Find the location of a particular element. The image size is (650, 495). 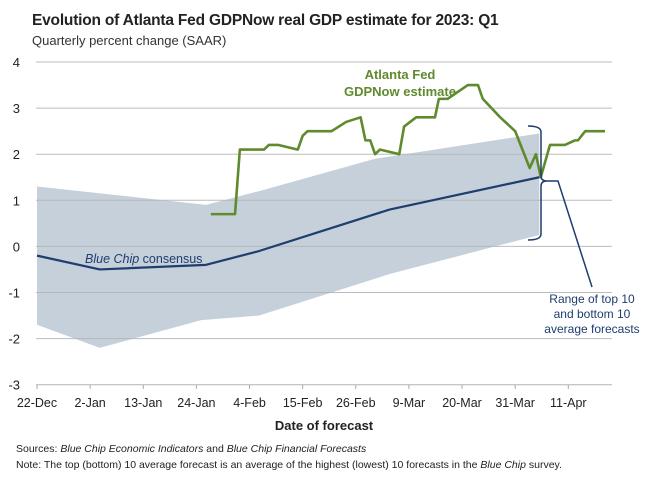

y-tick-label: 2 is located at coordinates (16, 154).